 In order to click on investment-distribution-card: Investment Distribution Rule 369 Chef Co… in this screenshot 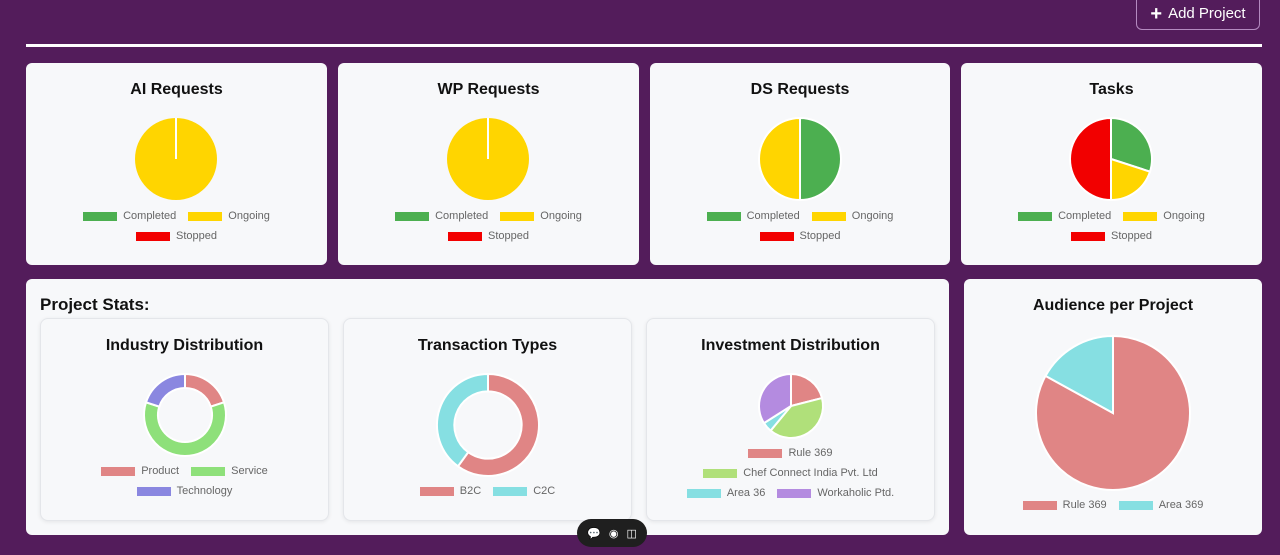, I will do `click(790, 419)`.